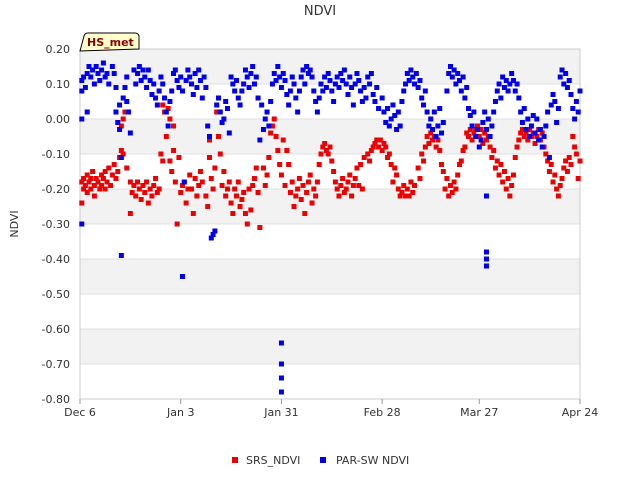 The height and width of the screenshot is (480, 640). I want to click on y-tick-label: -0.10, so click(56, 154).